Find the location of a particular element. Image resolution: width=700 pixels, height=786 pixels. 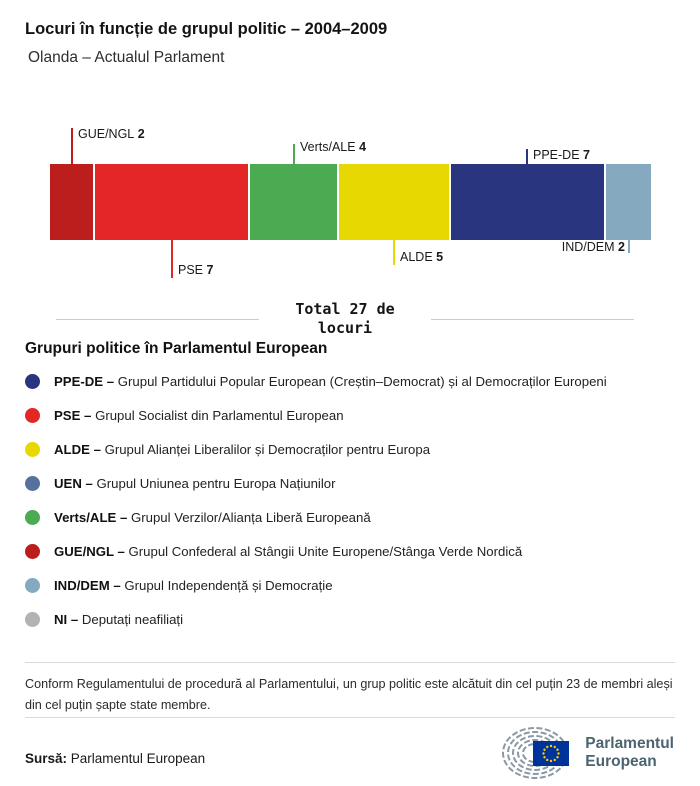

group-name: GUE/NGL is located at coordinates (106, 134).